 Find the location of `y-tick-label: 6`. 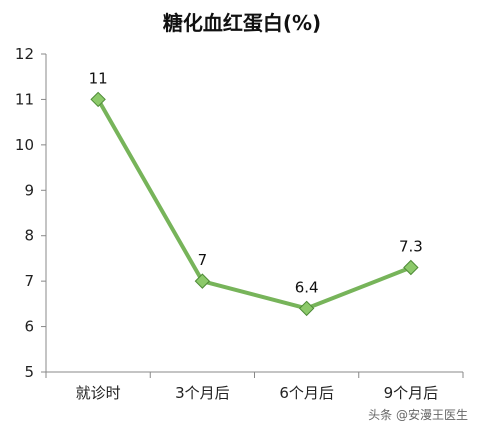

y-tick-label: 6 is located at coordinates (29, 327).